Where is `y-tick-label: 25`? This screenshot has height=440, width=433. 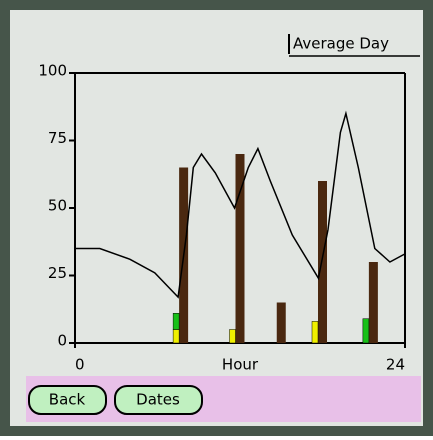 y-tick-label: 25 is located at coordinates (57, 273).